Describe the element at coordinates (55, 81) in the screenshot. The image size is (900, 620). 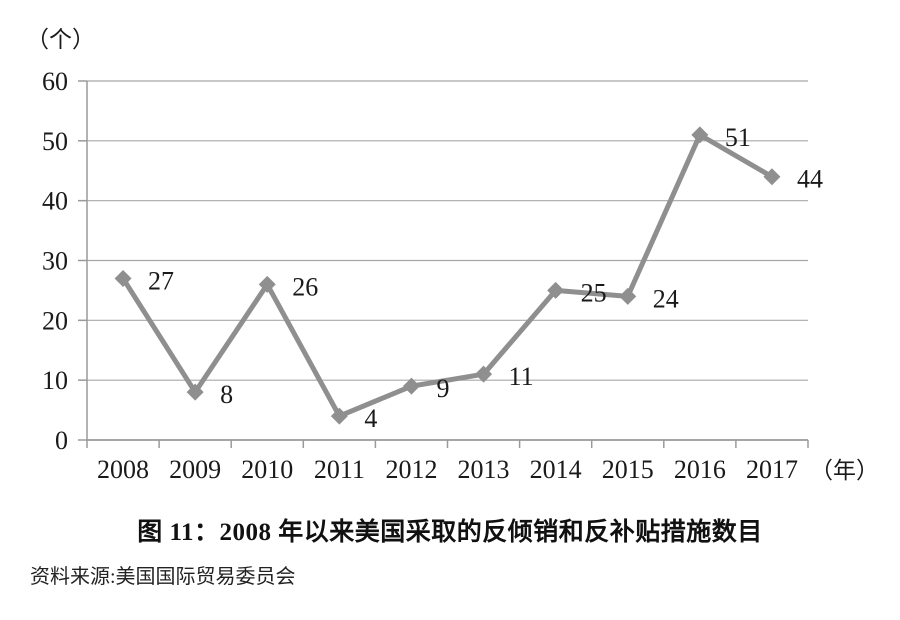
I see `y-tick-label: 60` at that location.